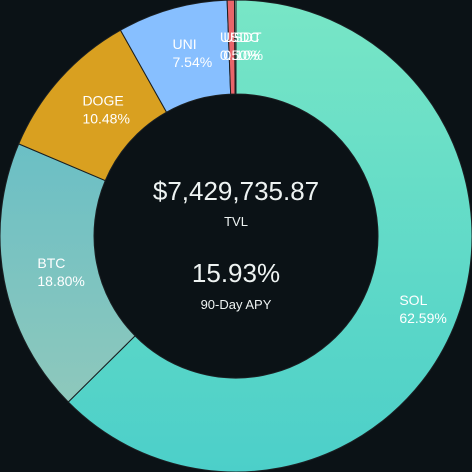 The width and height of the screenshot is (472, 472). What do you see at coordinates (102, 100) in the screenshot?
I see `slice-name: DOGE` at bounding box center [102, 100].